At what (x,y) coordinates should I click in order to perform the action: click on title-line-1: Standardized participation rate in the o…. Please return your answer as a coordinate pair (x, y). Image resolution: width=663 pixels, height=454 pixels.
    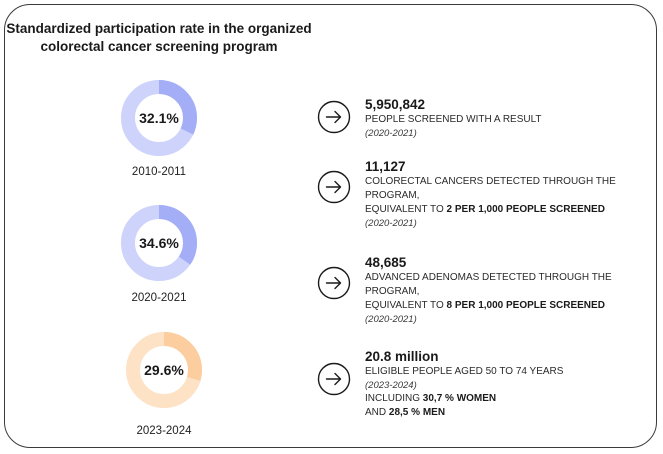
    Looking at the image, I should click on (159, 28).